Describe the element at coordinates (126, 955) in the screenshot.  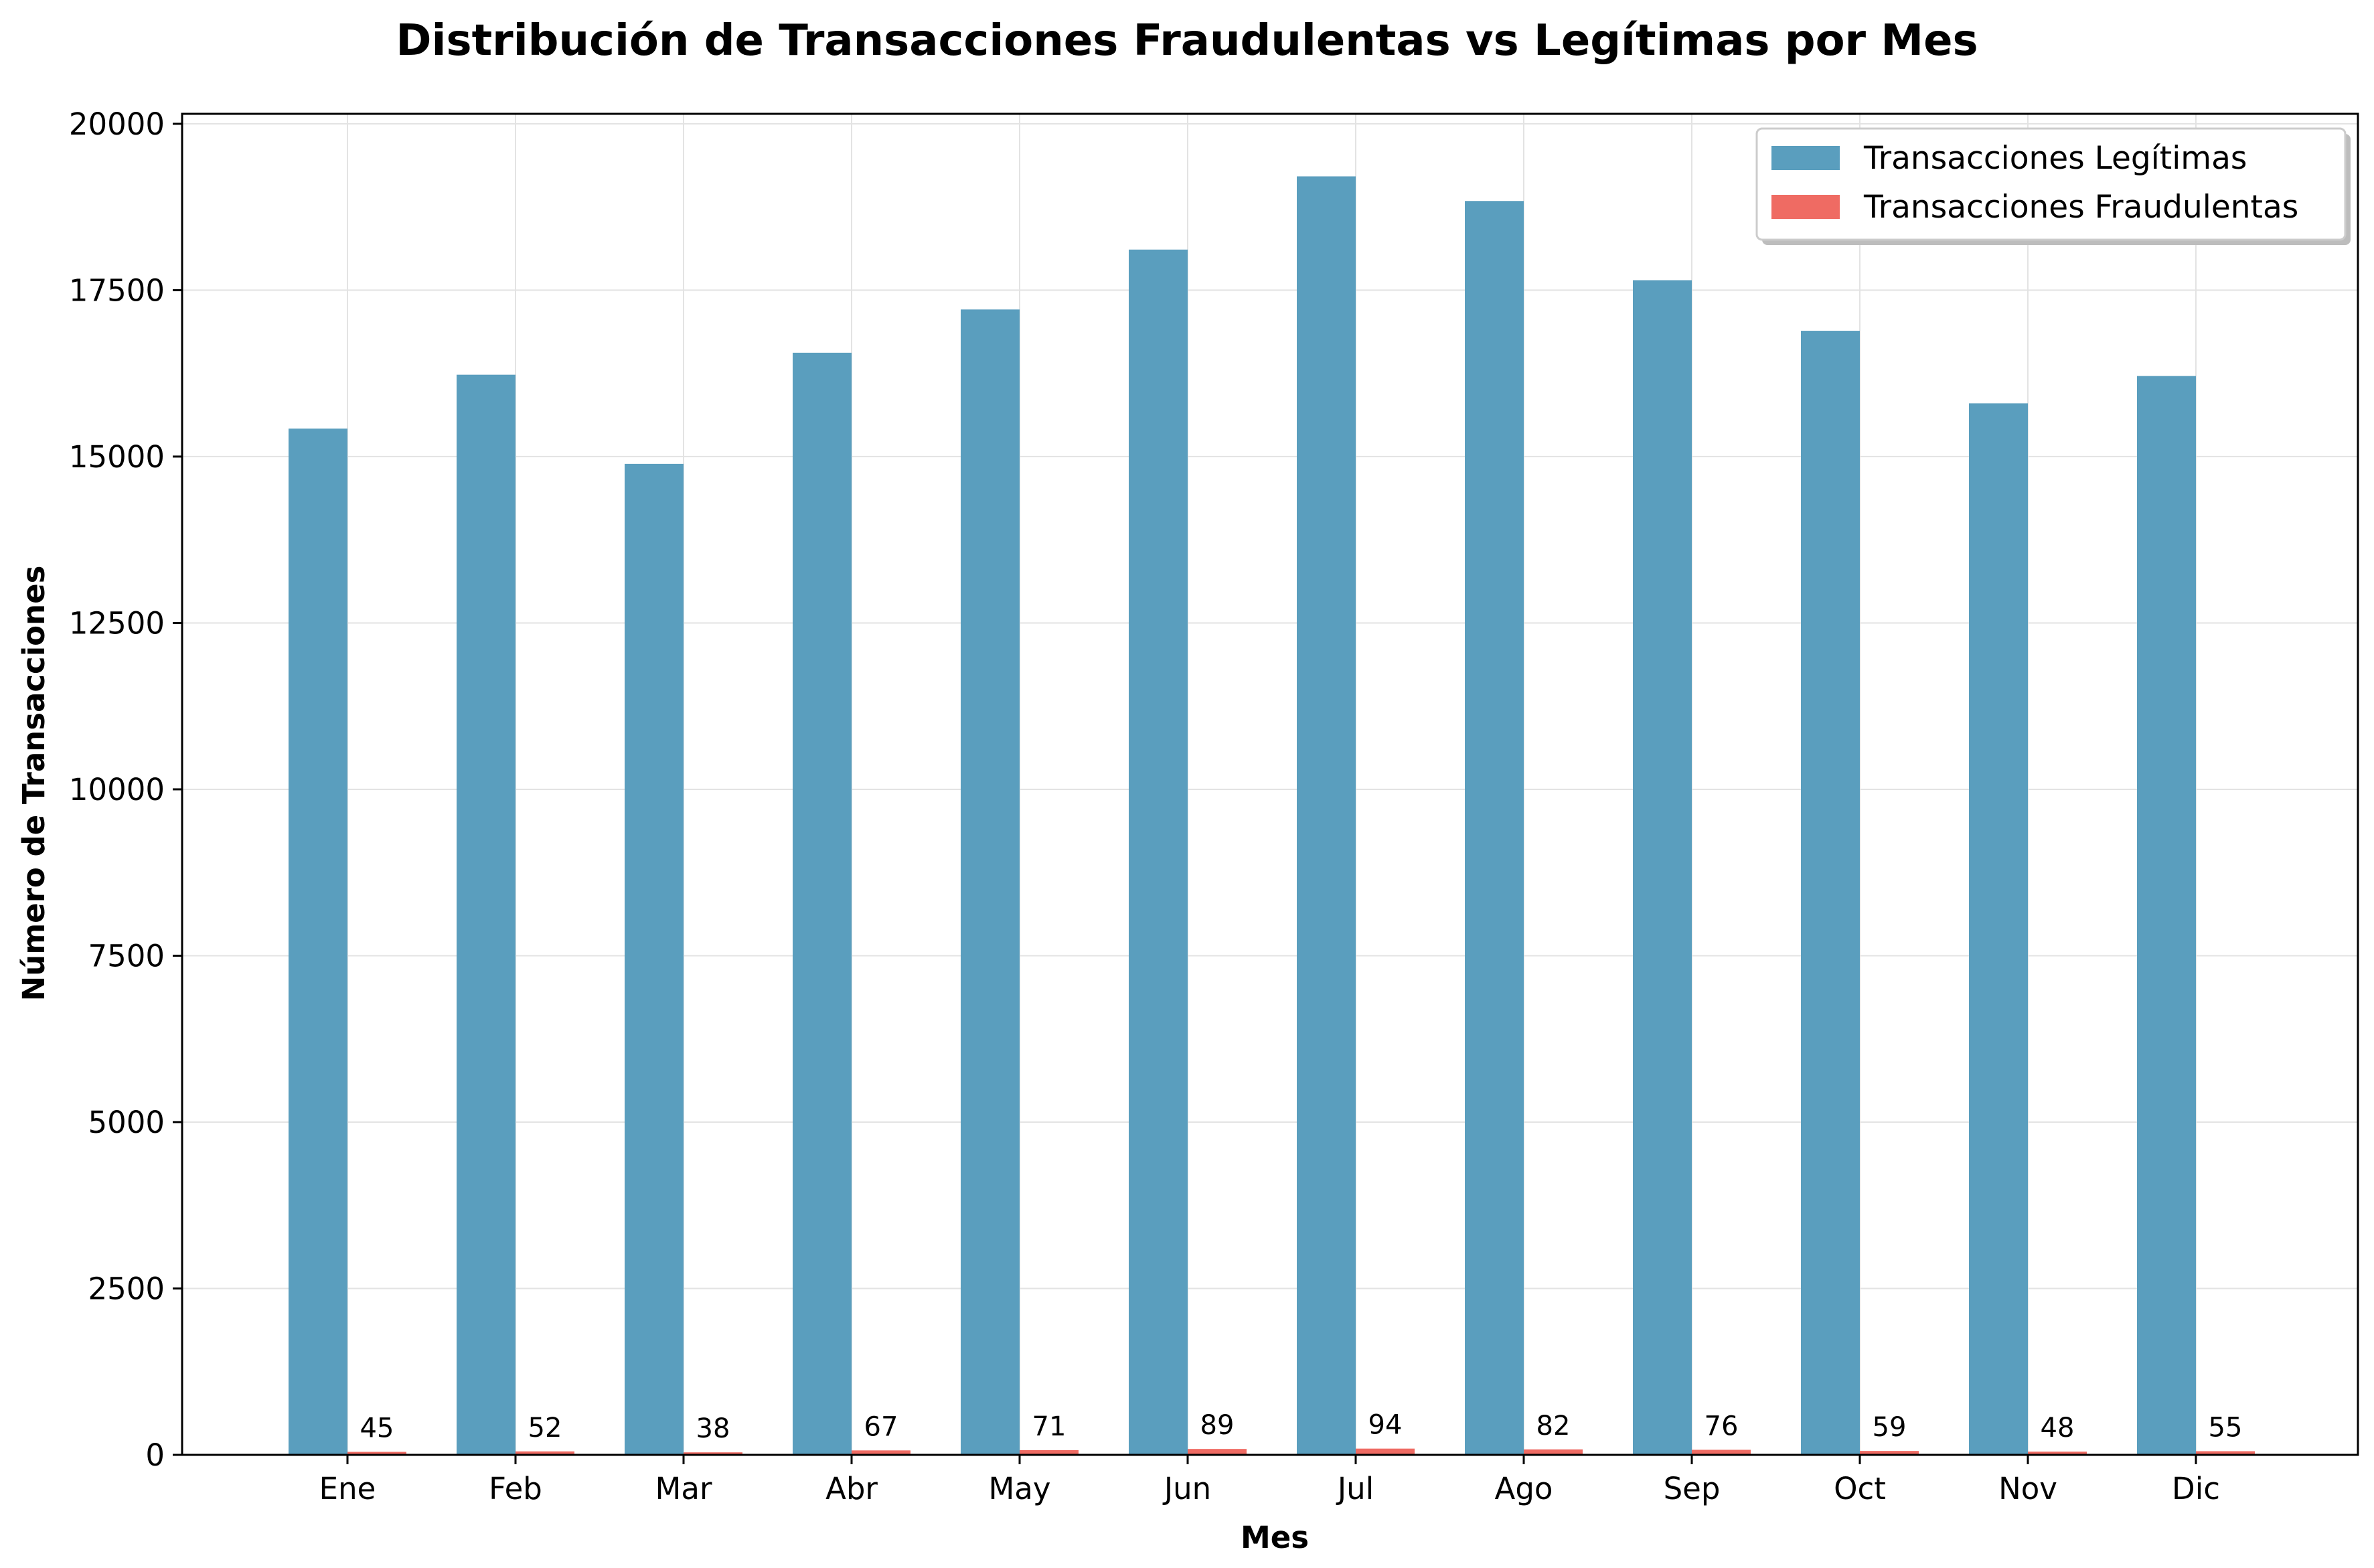
I see `y-tick-label: 7500` at that location.